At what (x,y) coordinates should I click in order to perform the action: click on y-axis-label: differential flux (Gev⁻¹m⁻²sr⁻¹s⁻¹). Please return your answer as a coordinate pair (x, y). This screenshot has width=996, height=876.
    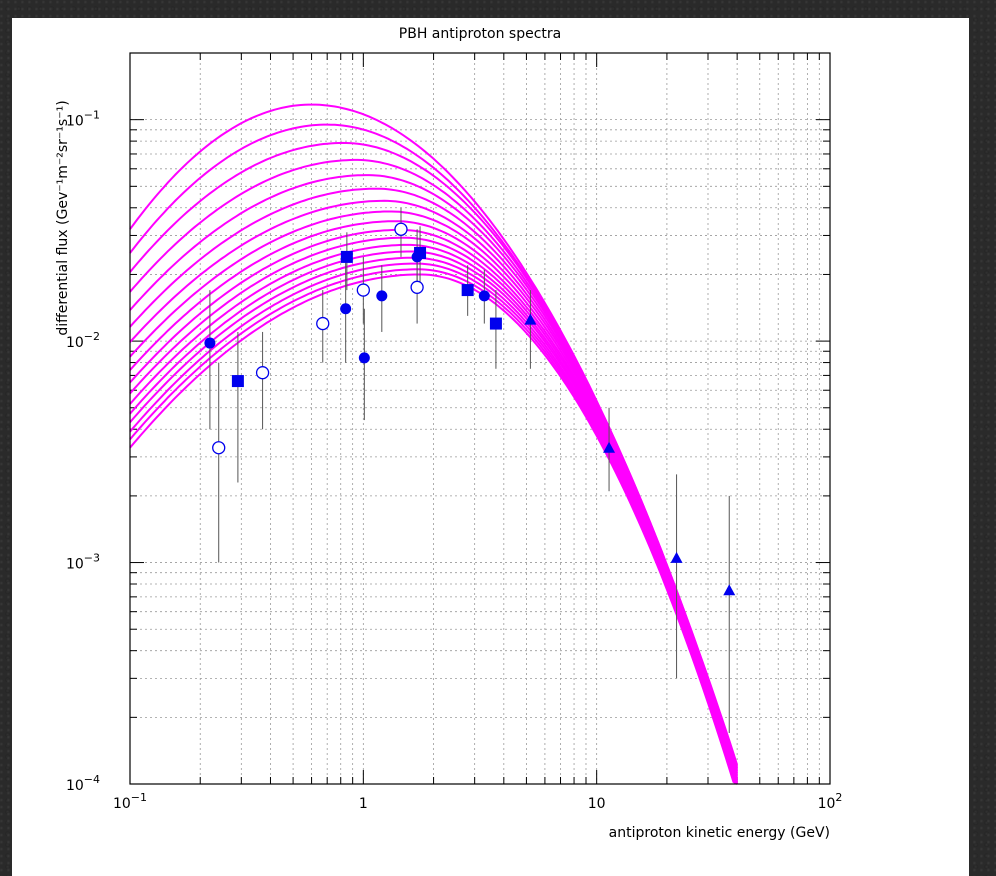
    Looking at the image, I should click on (63, 217).